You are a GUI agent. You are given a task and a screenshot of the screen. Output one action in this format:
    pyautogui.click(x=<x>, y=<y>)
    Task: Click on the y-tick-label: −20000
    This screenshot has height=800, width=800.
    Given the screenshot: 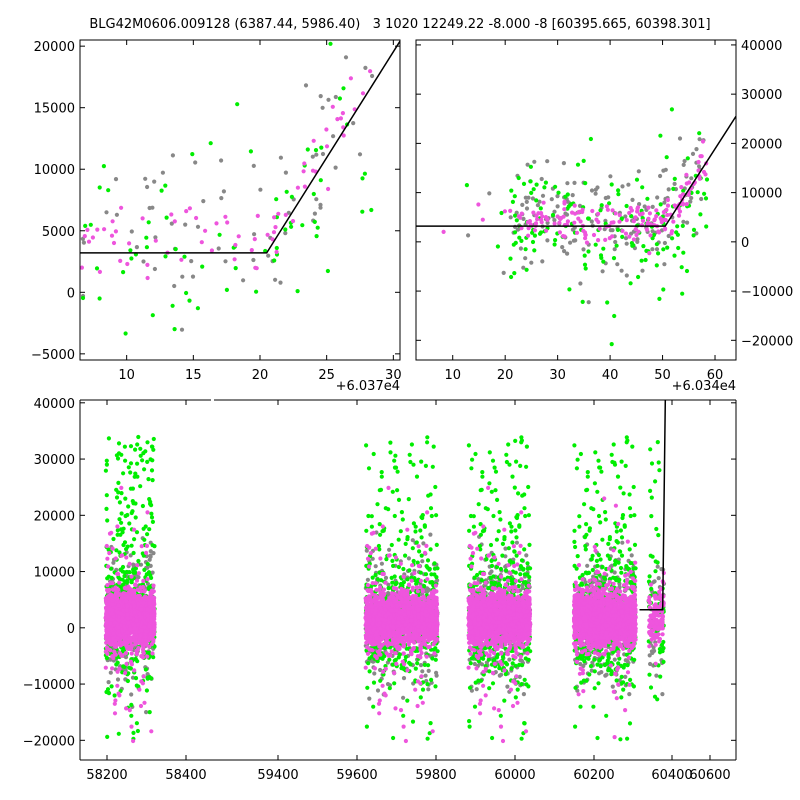 What is the action you would take?
    pyautogui.click(x=767, y=341)
    